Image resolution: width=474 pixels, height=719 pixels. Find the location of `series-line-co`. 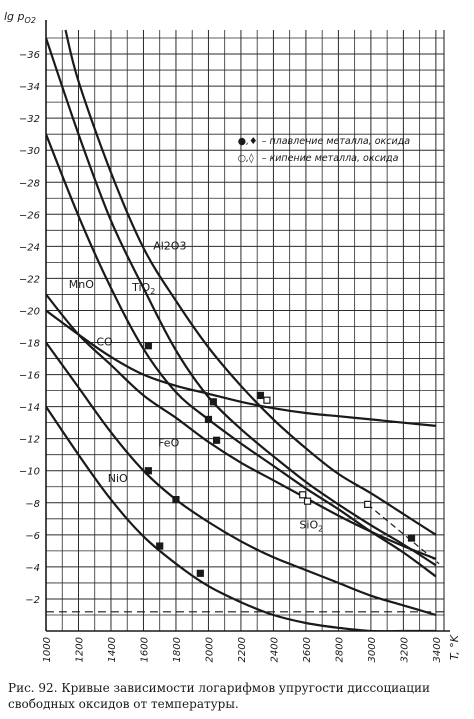

series-line-co is located at coordinates (241, 368).